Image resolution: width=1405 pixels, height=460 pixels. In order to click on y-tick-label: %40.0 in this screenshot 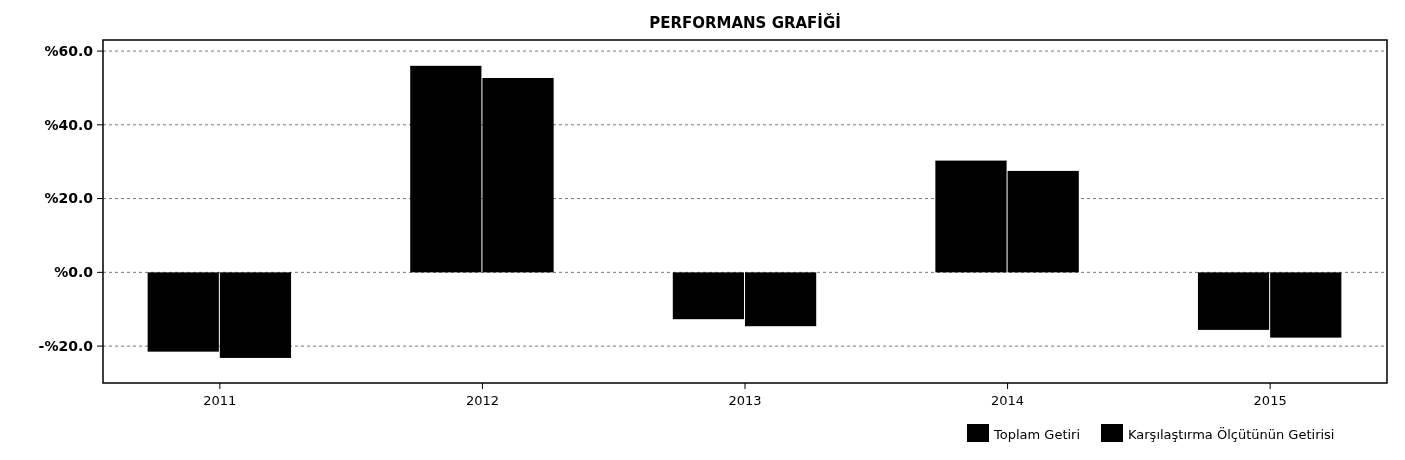, I will do `click(69, 124)`.